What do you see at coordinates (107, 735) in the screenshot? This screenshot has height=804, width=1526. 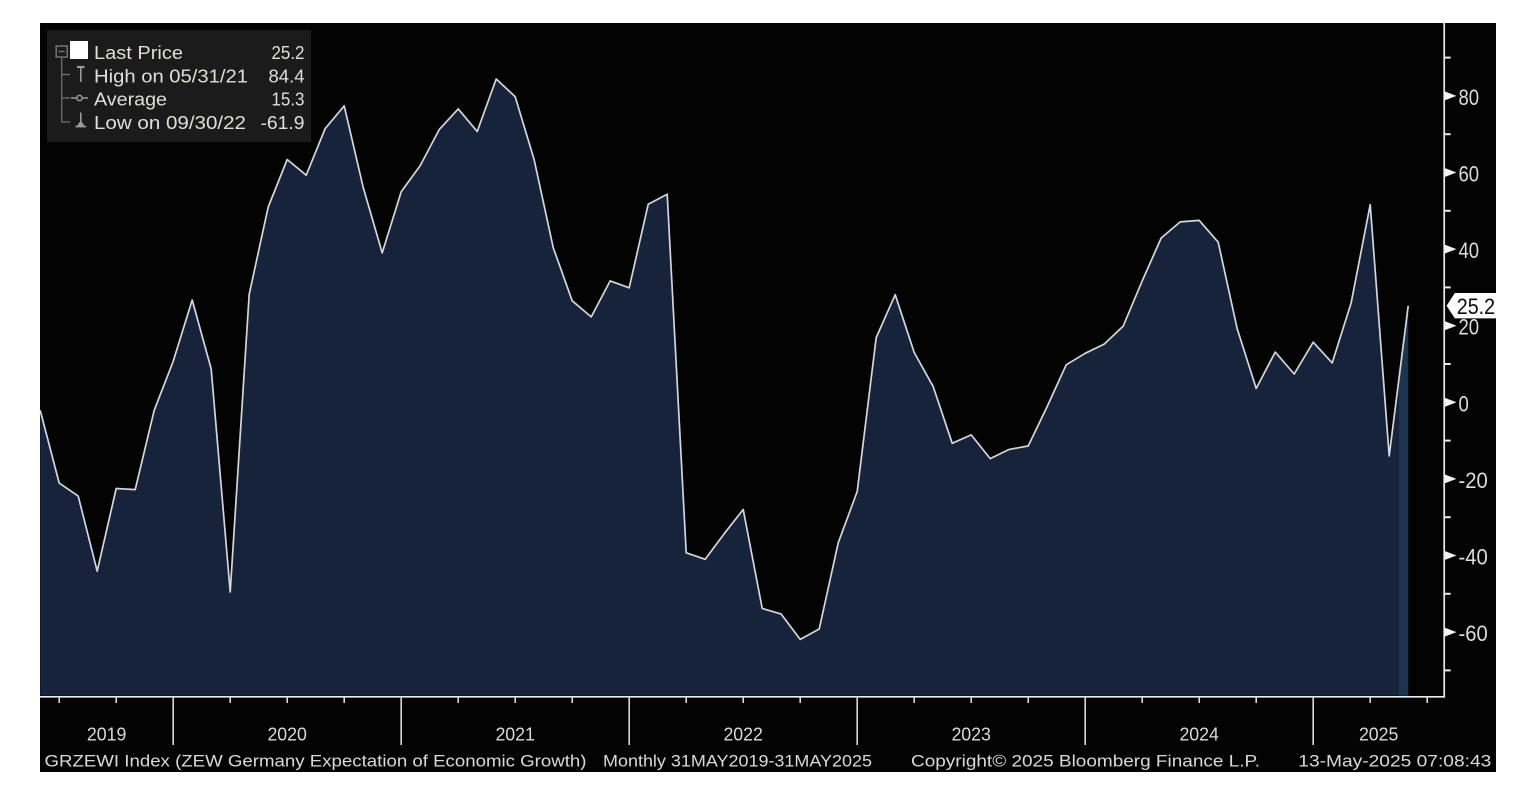 I see `svg-text: 2019` at bounding box center [107, 735].